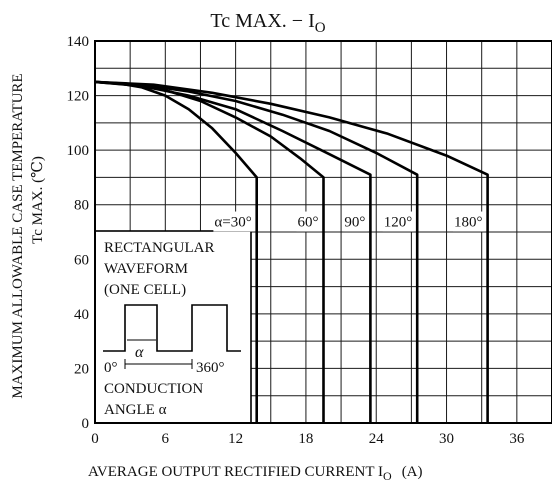  What do you see at coordinates (146, 269) in the screenshot?
I see `inset-title-line2: WAVEFORM` at bounding box center [146, 269].